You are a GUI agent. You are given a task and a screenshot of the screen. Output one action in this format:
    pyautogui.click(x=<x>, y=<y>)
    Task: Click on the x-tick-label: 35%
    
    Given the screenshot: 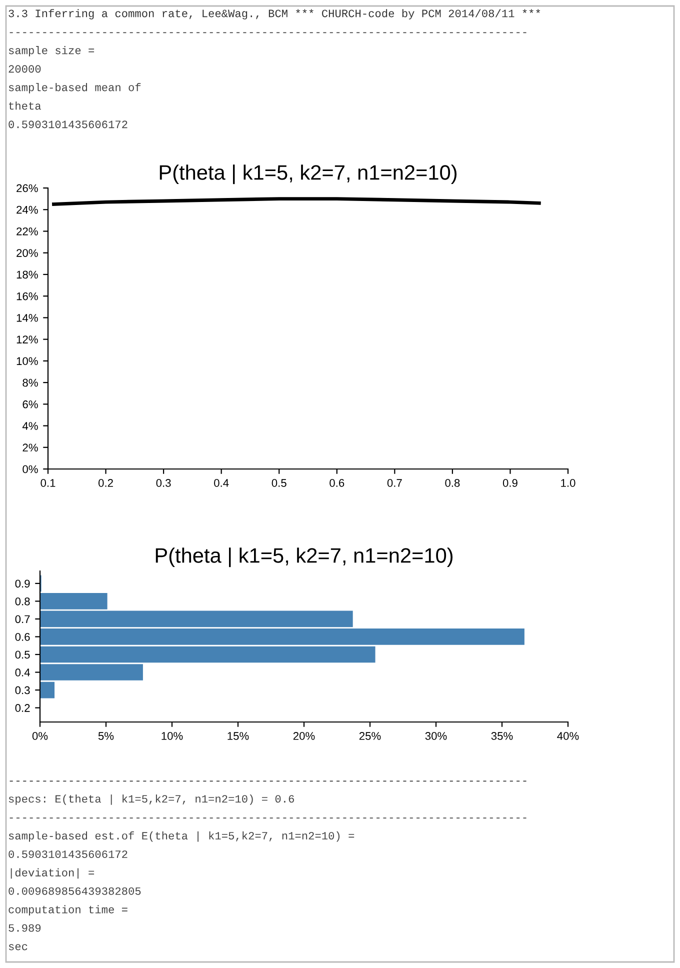 What is the action you would take?
    pyautogui.click(x=502, y=736)
    